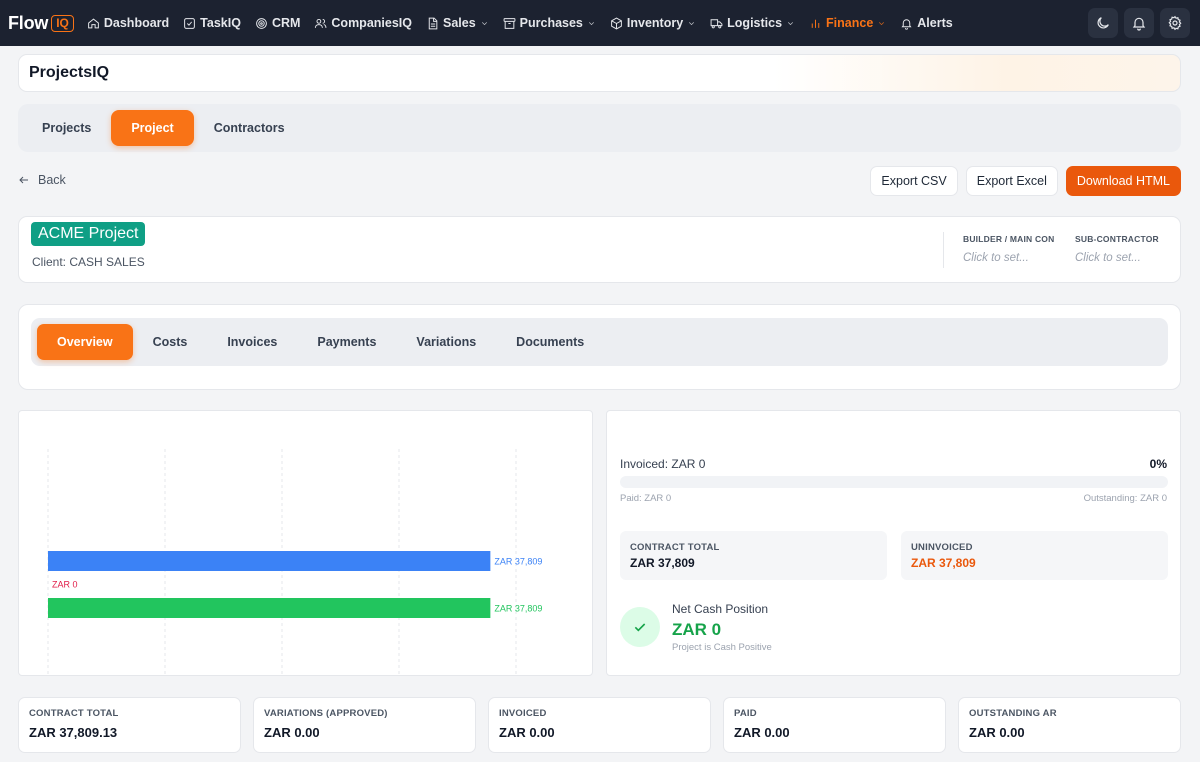 Image resolution: width=1200 pixels, height=762 pixels. Describe the element at coordinates (943, 563) in the screenshot. I see `uninvoiced-value: ZAR 37,809` at that location.